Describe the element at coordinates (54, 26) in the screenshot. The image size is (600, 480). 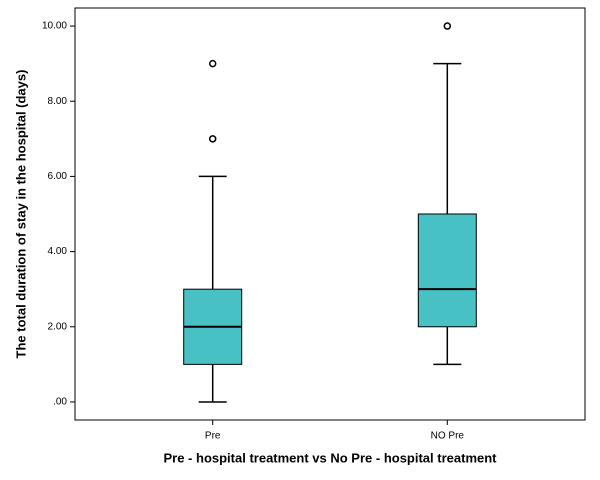
I see `y-tick-label: 10.00` at that location.